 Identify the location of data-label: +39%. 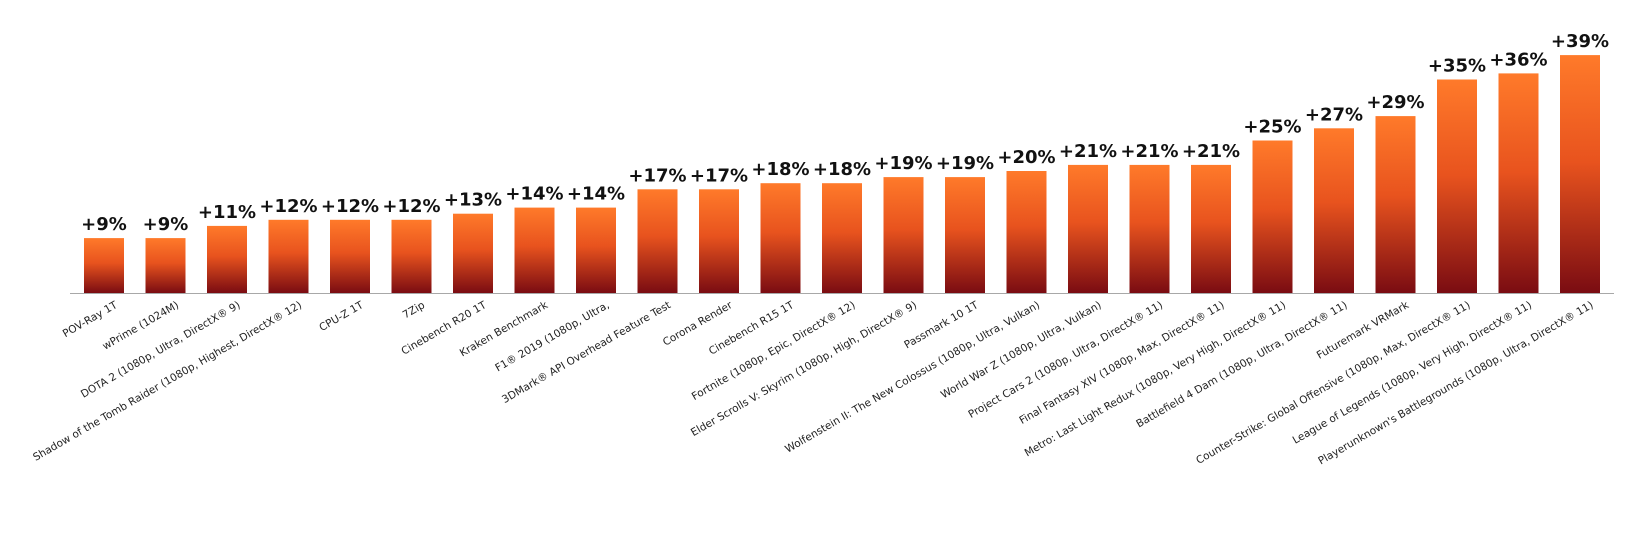
(1580, 41).